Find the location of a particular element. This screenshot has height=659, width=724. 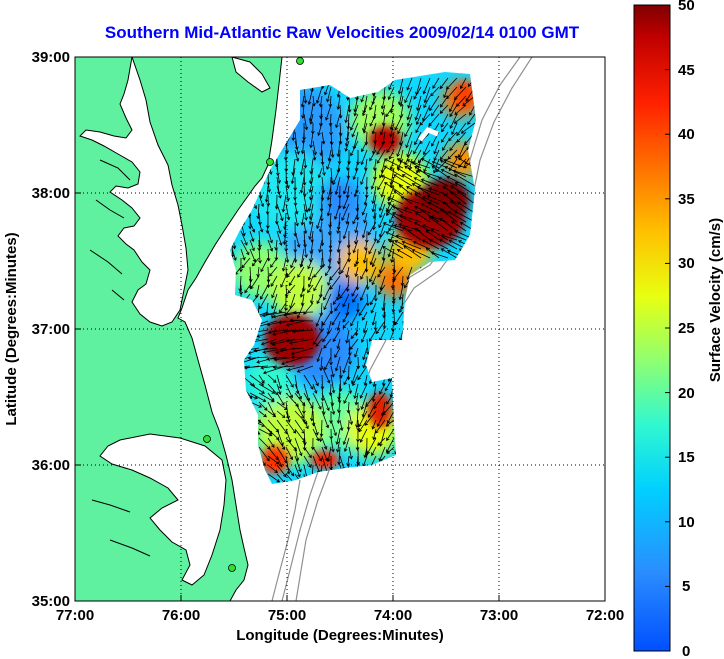

x-tick-label: 77:00 is located at coordinates (75, 615).